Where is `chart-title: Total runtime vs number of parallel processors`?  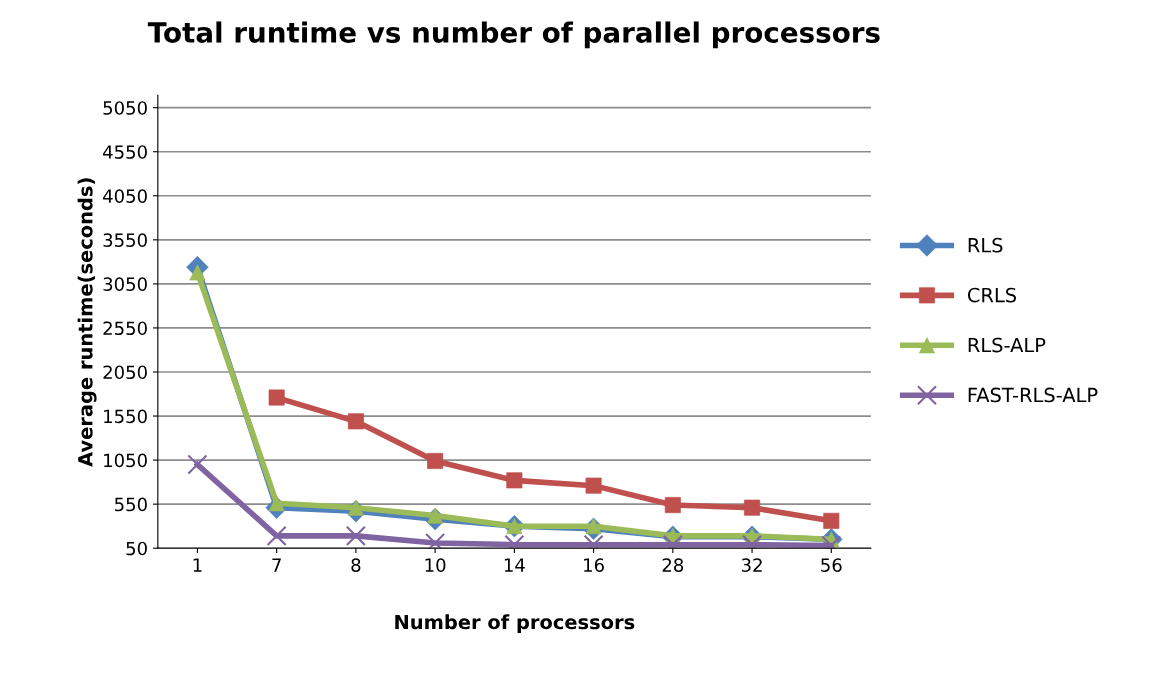
chart-title: Total runtime vs number of parallel processors is located at coordinates (513, 35).